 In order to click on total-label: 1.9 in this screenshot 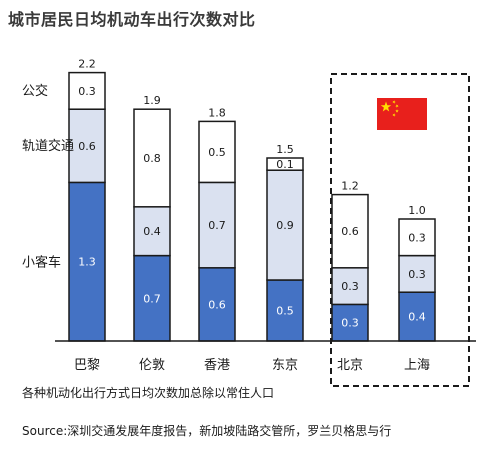, I will do `click(152, 100)`.